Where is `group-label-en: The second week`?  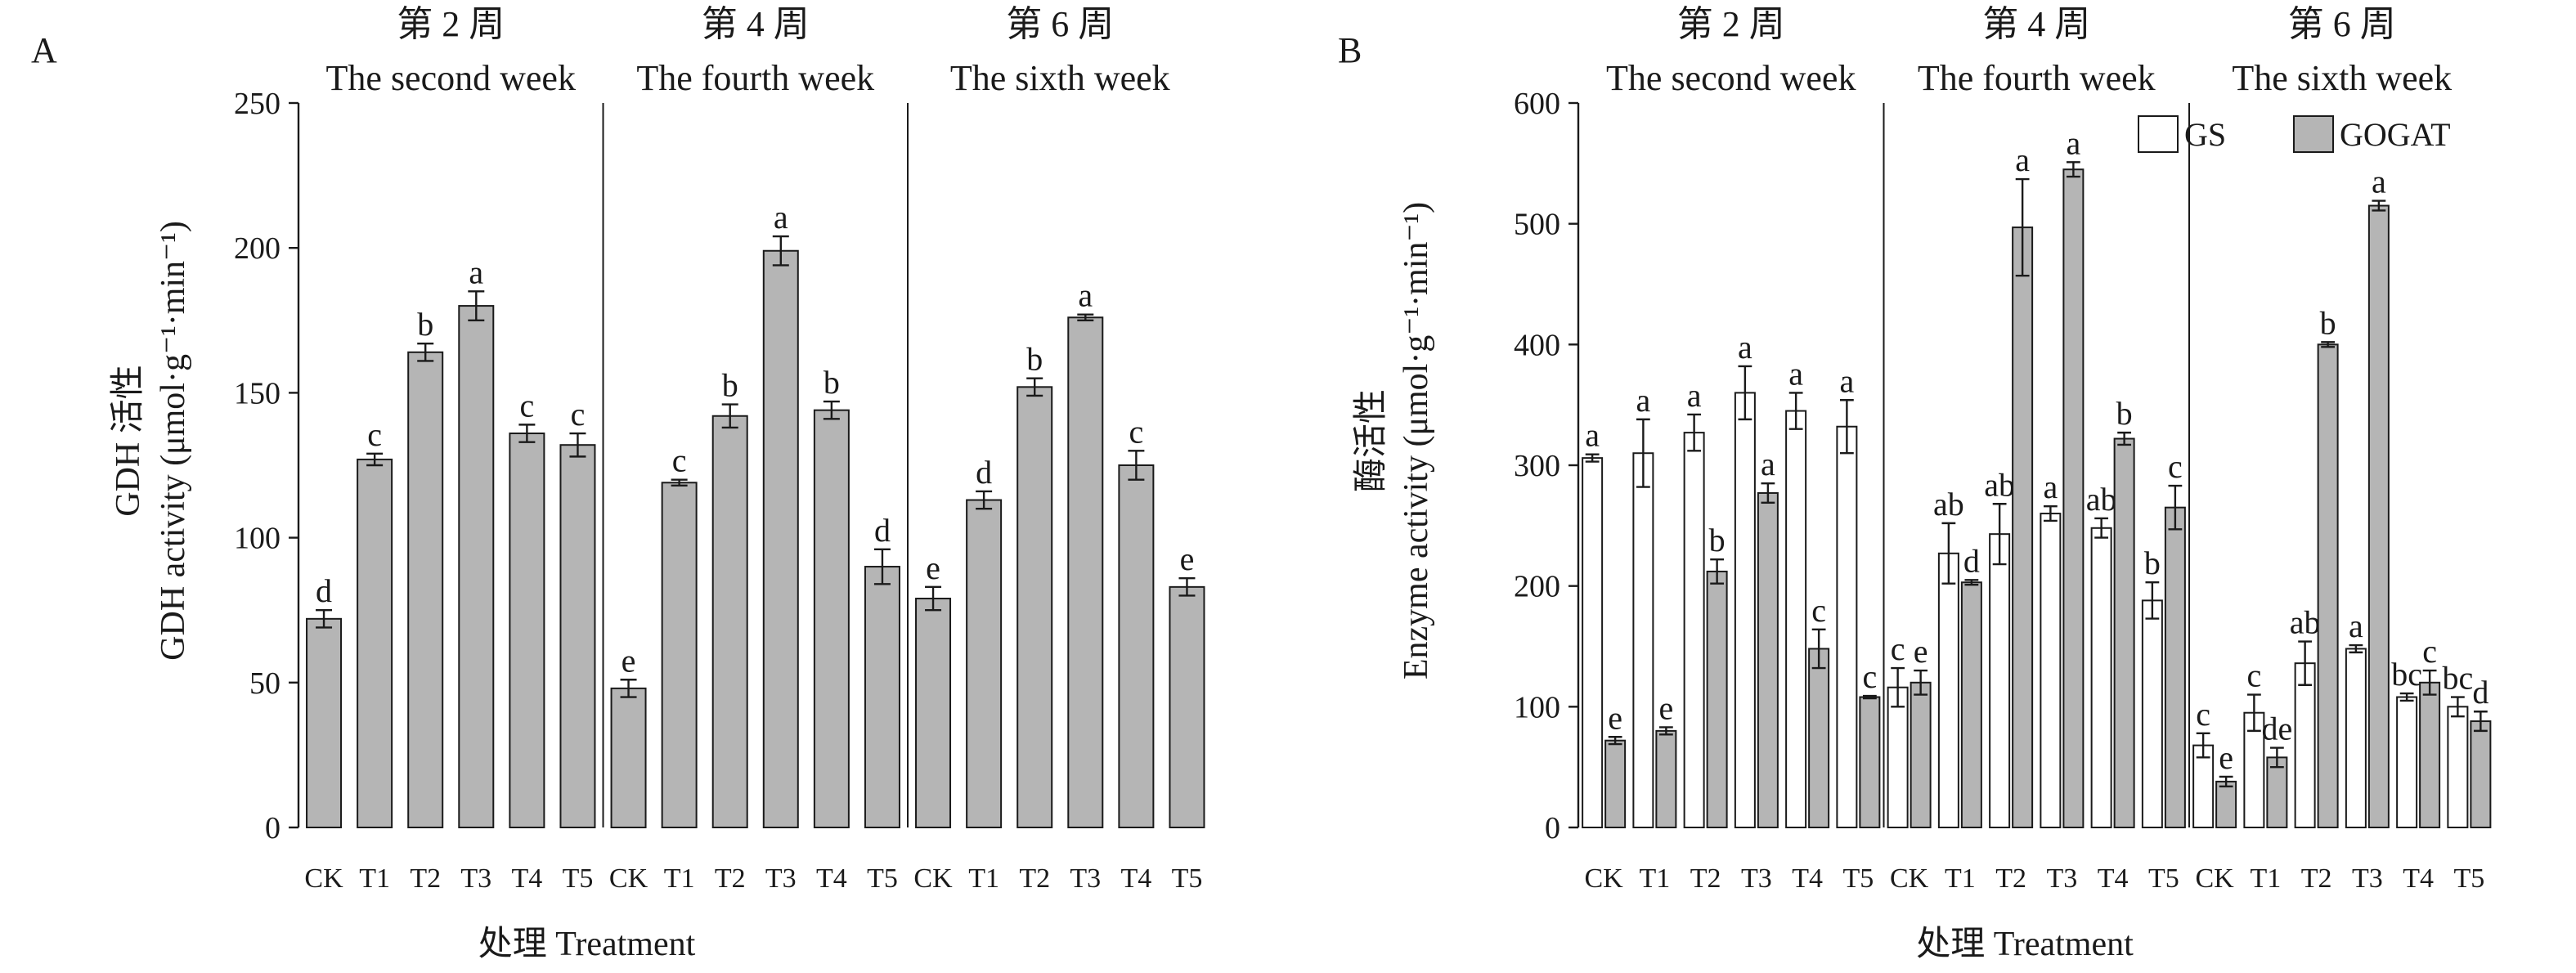 group-label-en: The second week is located at coordinates (1731, 78).